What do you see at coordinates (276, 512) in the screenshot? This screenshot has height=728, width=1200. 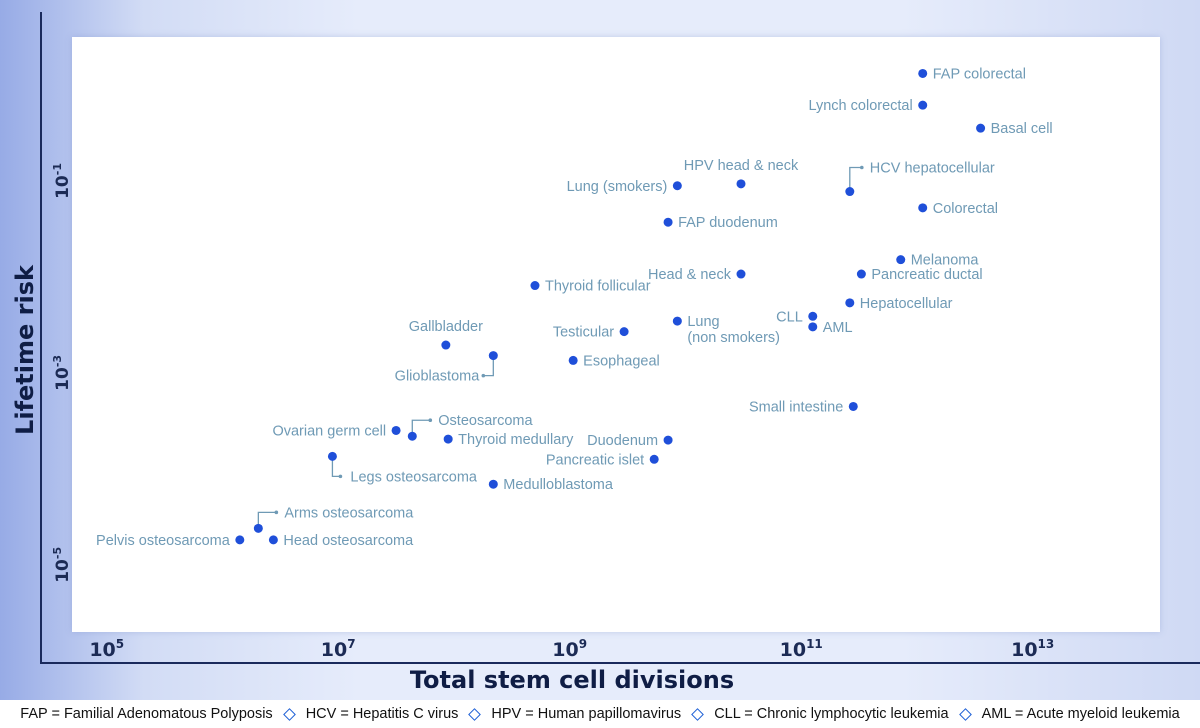 I see `leader-end-arms-osteosarcoma` at bounding box center [276, 512].